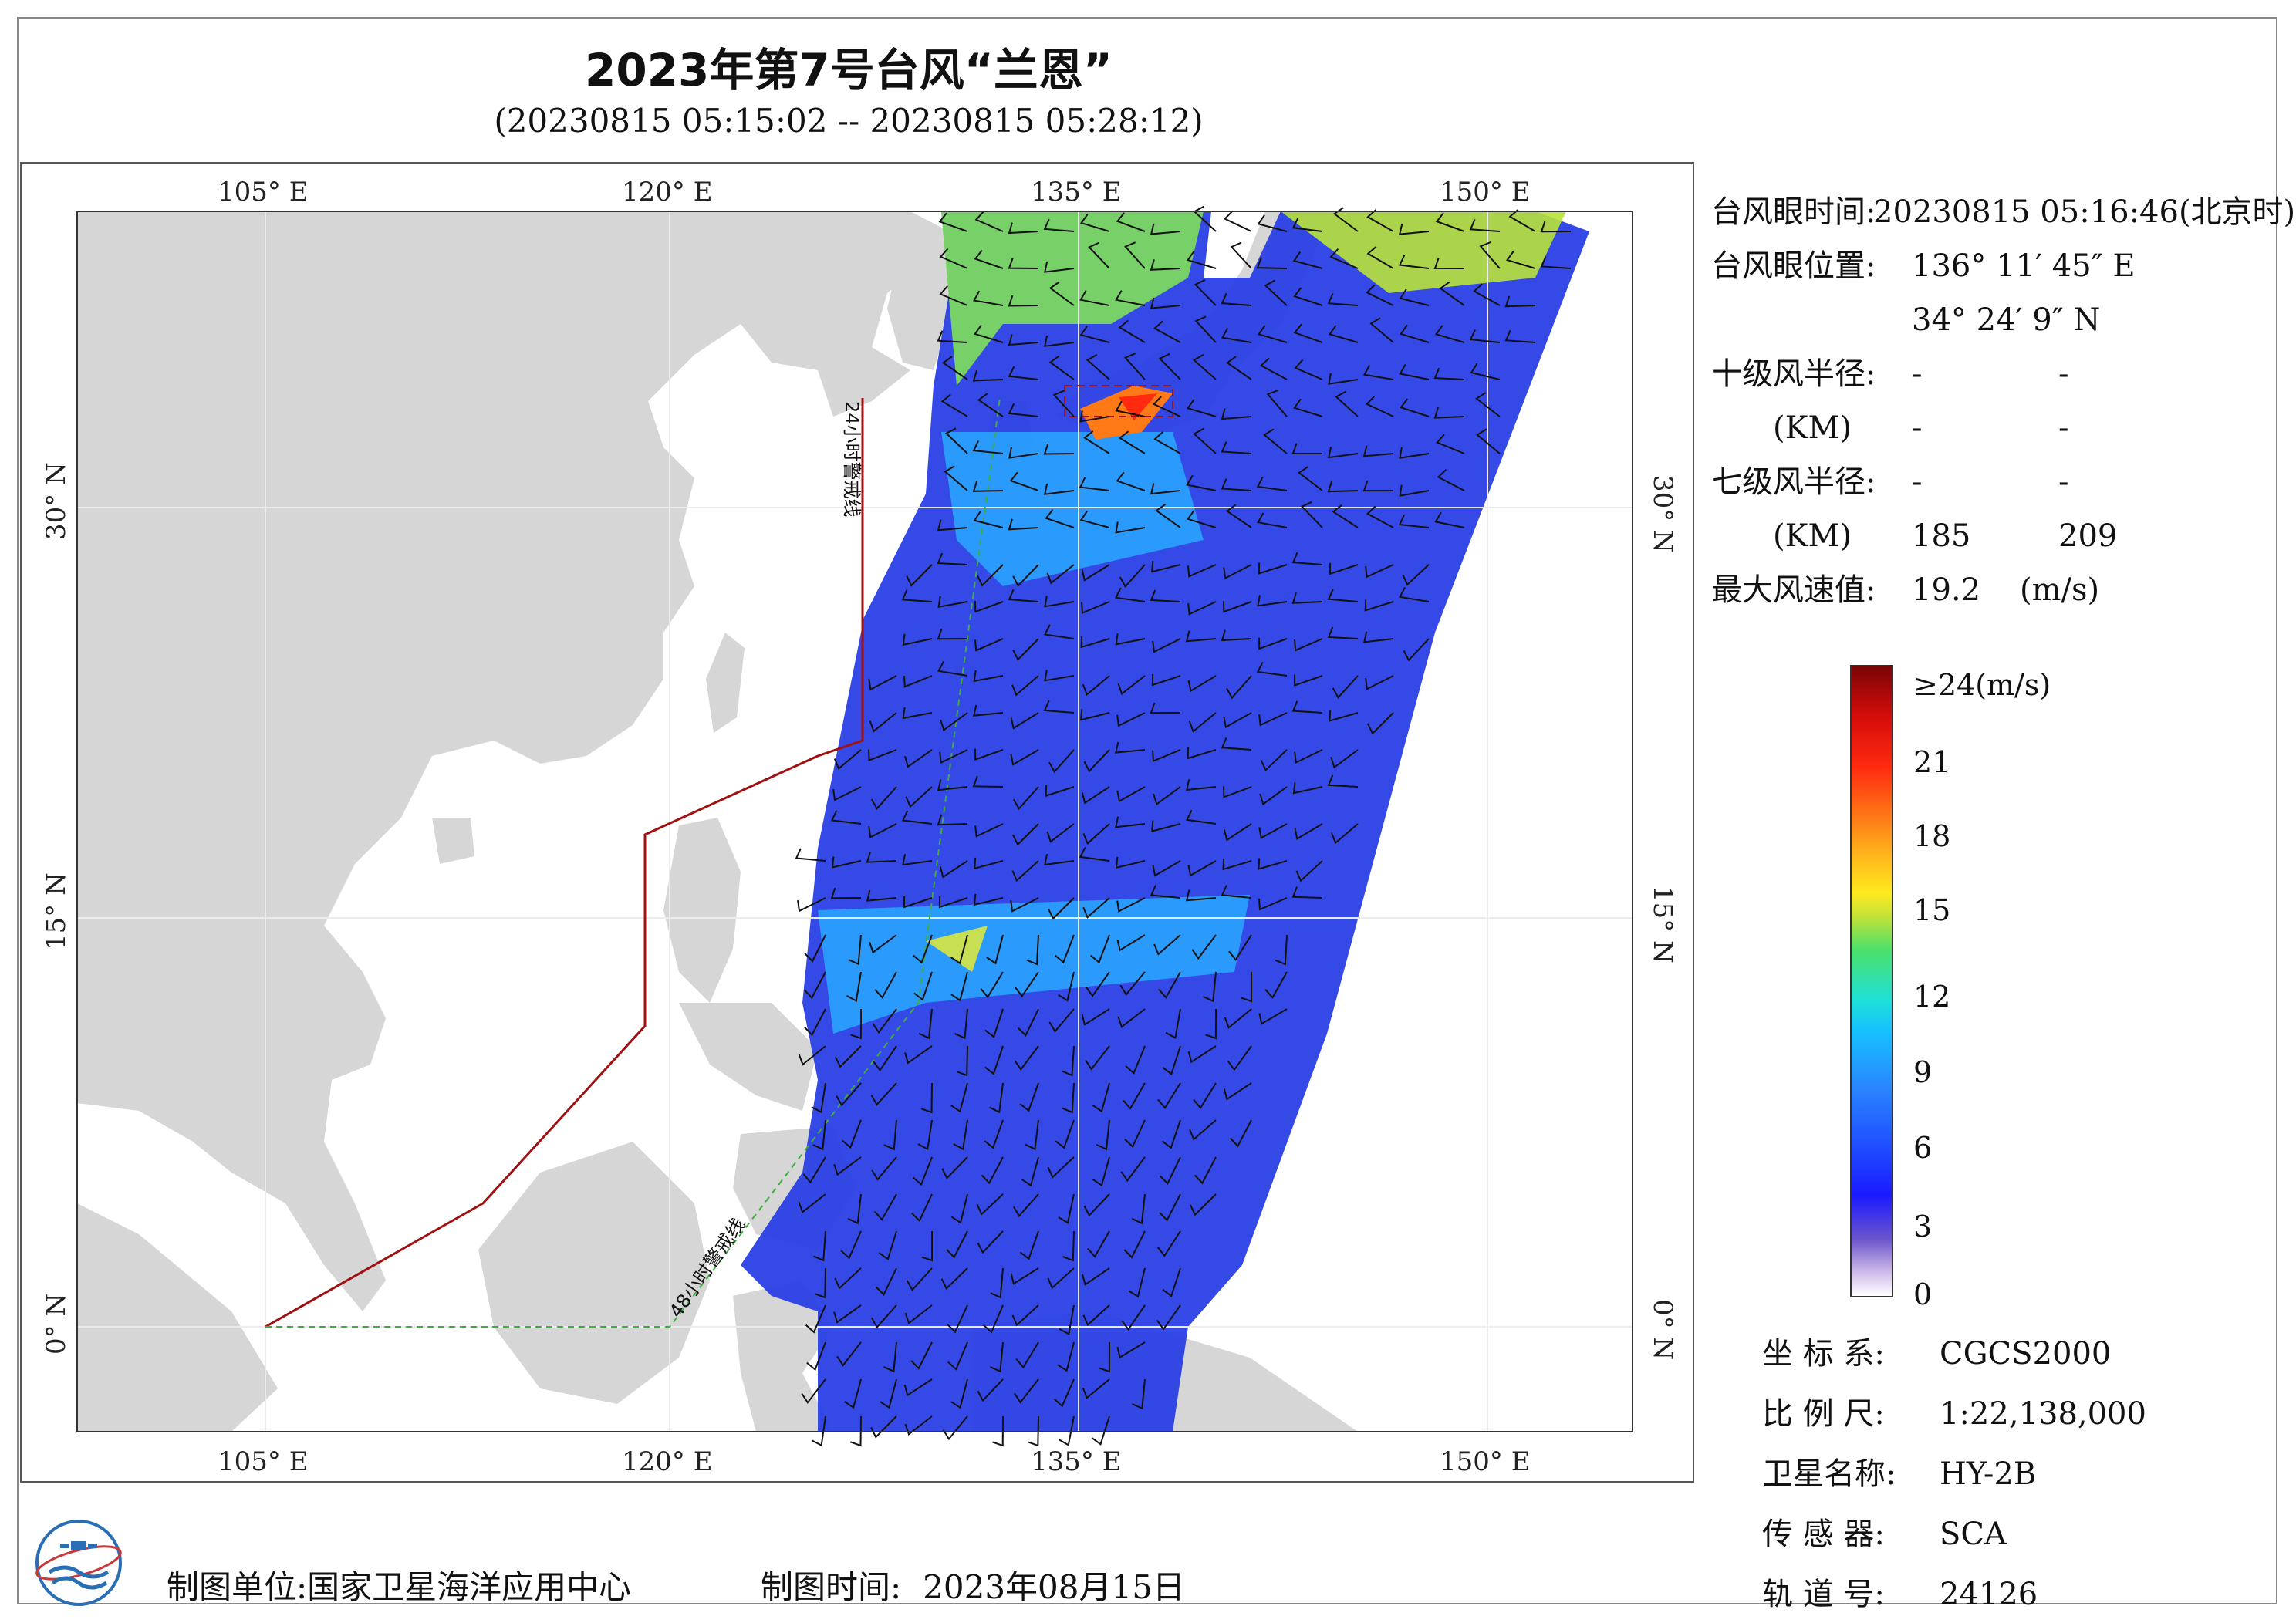 The height and width of the screenshot is (1623, 2296). What do you see at coordinates (1485, 1461) in the screenshot?
I see `lon-bottom-150: 150° E` at bounding box center [1485, 1461].